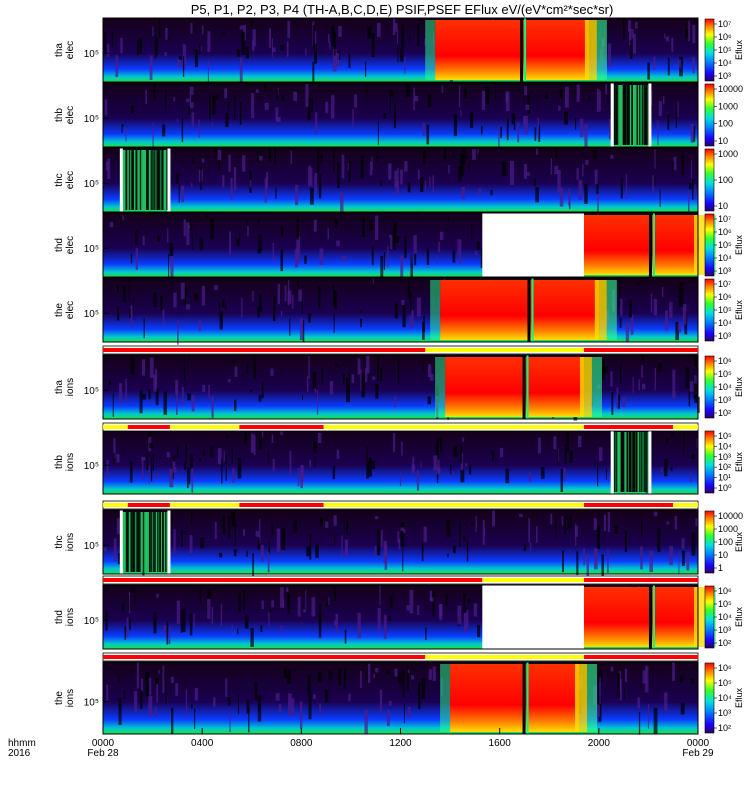  What do you see at coordinates (301, 743) in the screenshot?
I see `x-tick-label: 0800` at bounding box center [301, 743].